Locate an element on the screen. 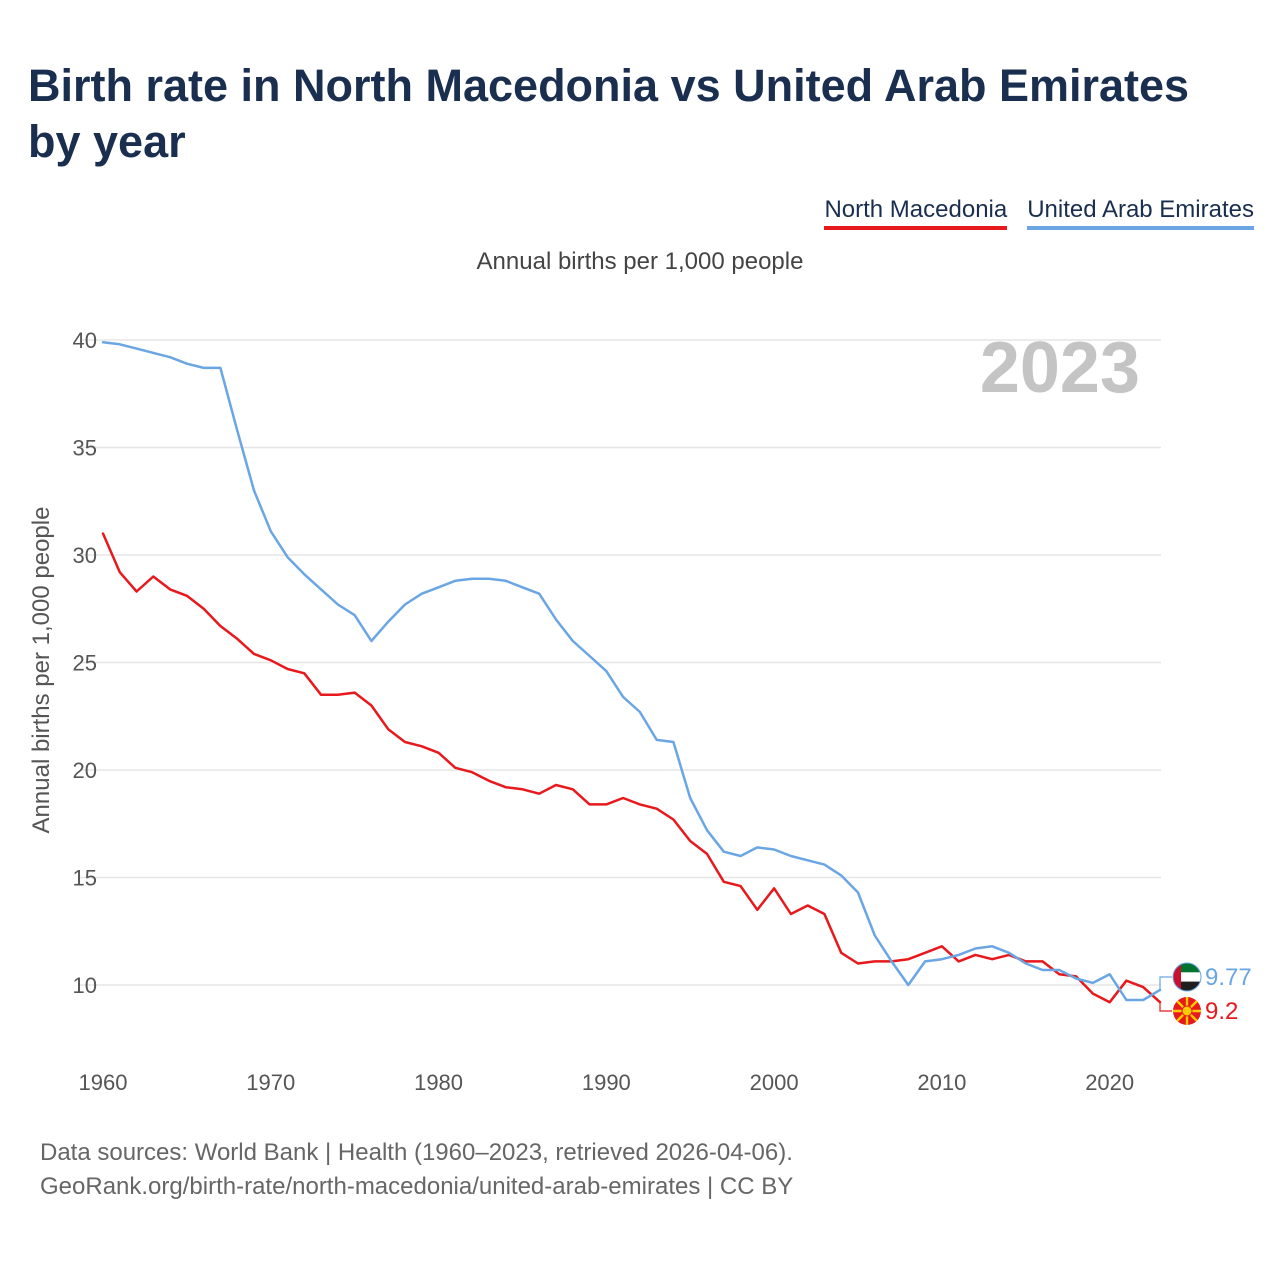 The width and height of the screenshot is (1280, 1280). uae-flag-icon is located at coordinates (1187, 977).